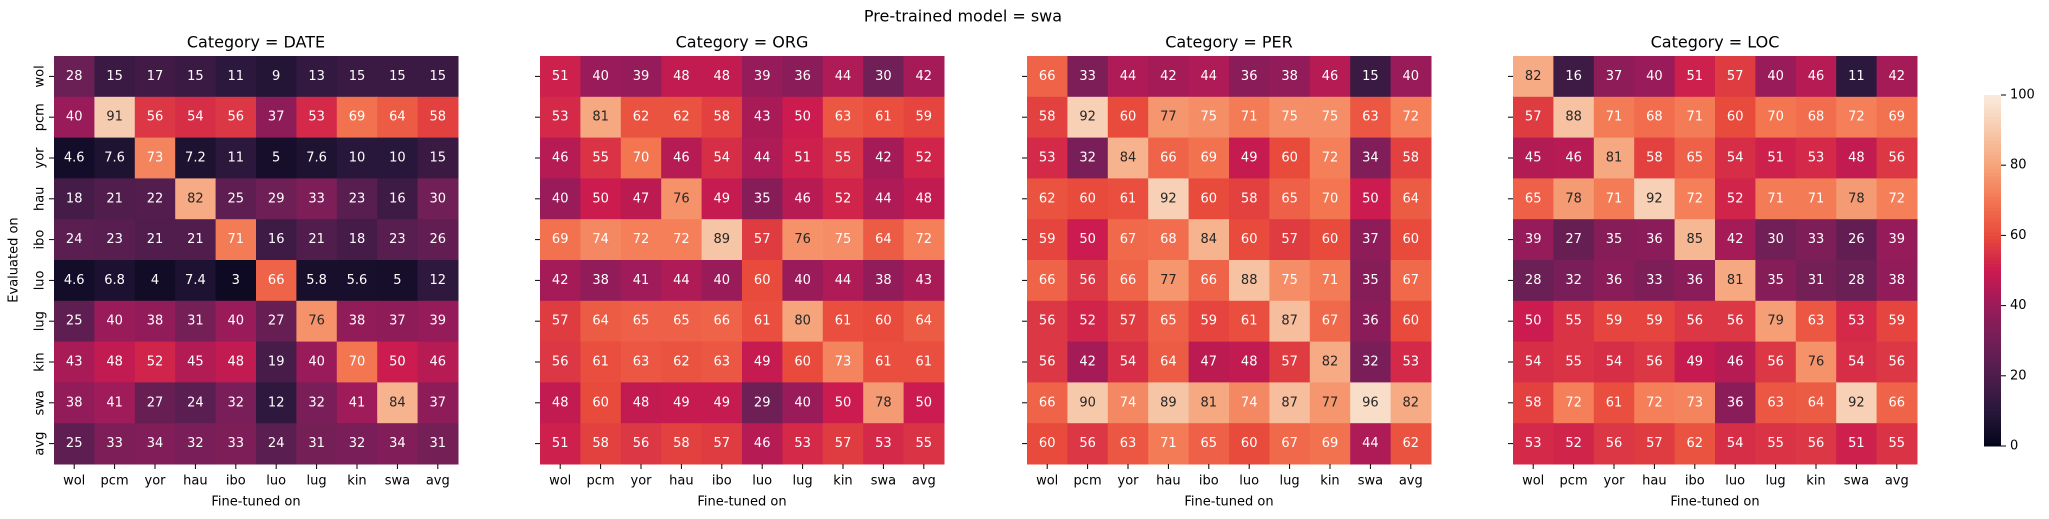 This screenshot has height=519, width=2049. I want to click on cell-label: 33, so click(236, 443).